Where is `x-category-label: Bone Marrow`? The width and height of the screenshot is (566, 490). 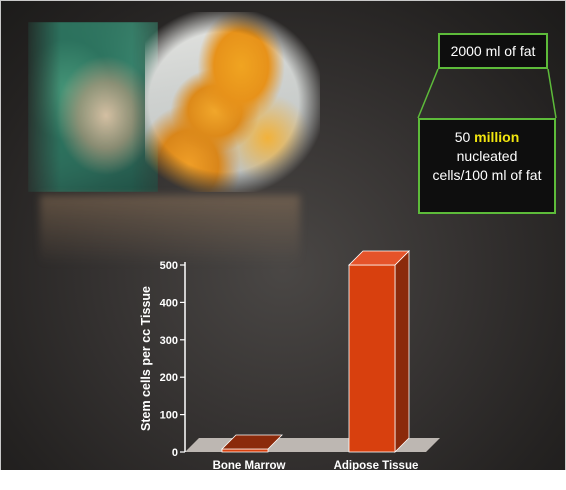 x-category-label: Bone Marrow is located at coordinates (249, 466).